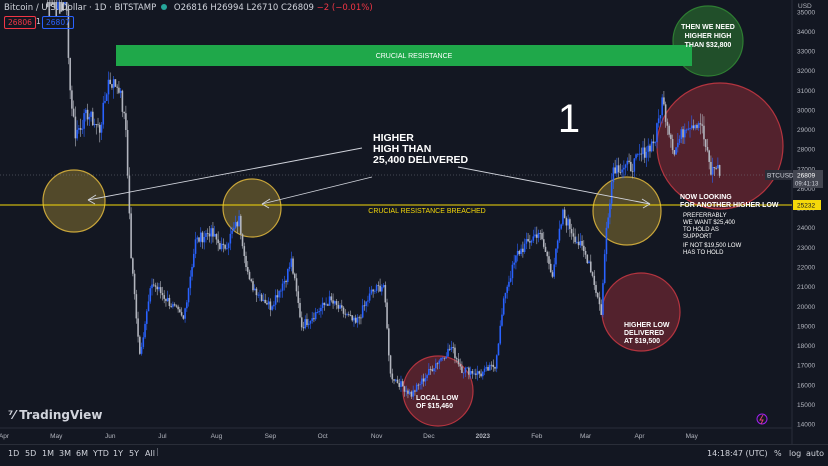 The width and height of the screenshot is (828, 466). I want to click on auto-toggle: auto, so click(815, 453).